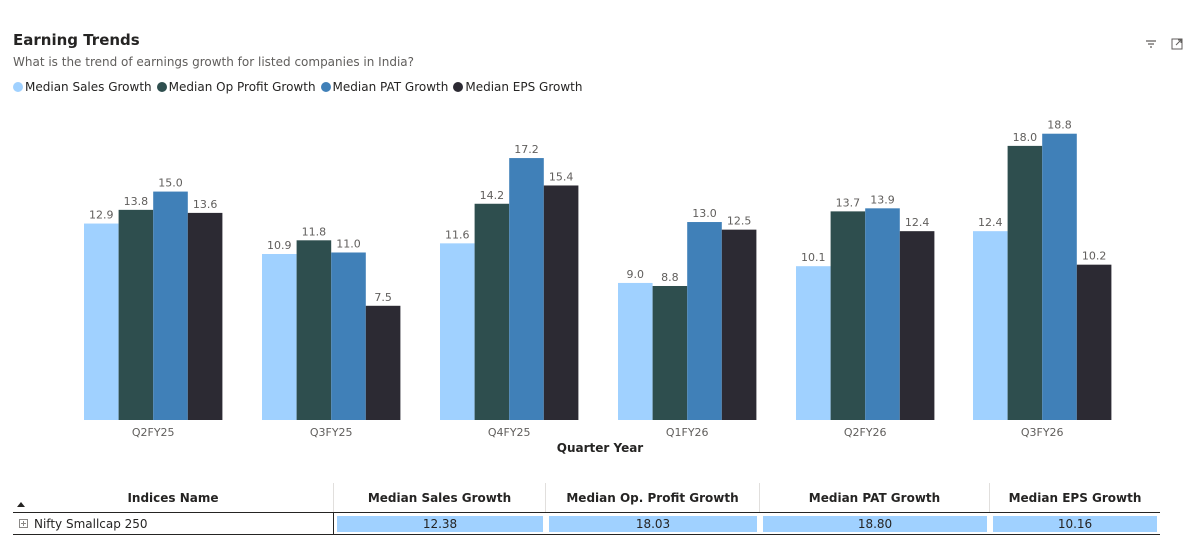  Describe the element at coordinates (1042, 432) in the screenshot. I see `x-tick-label: Q3FY26` at that location.